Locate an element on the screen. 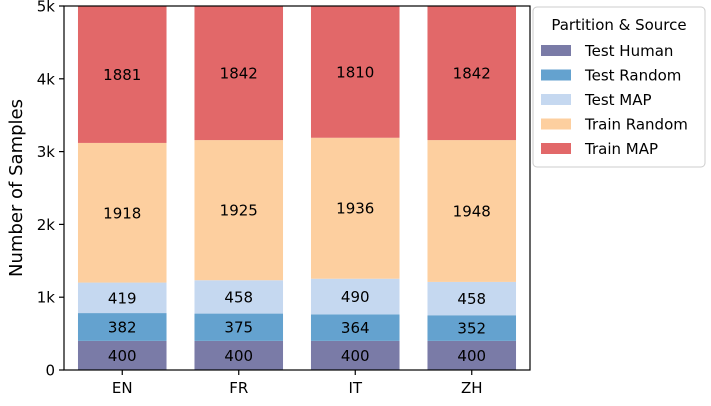  bar-it-test-map is located at coordinates (355, 296).